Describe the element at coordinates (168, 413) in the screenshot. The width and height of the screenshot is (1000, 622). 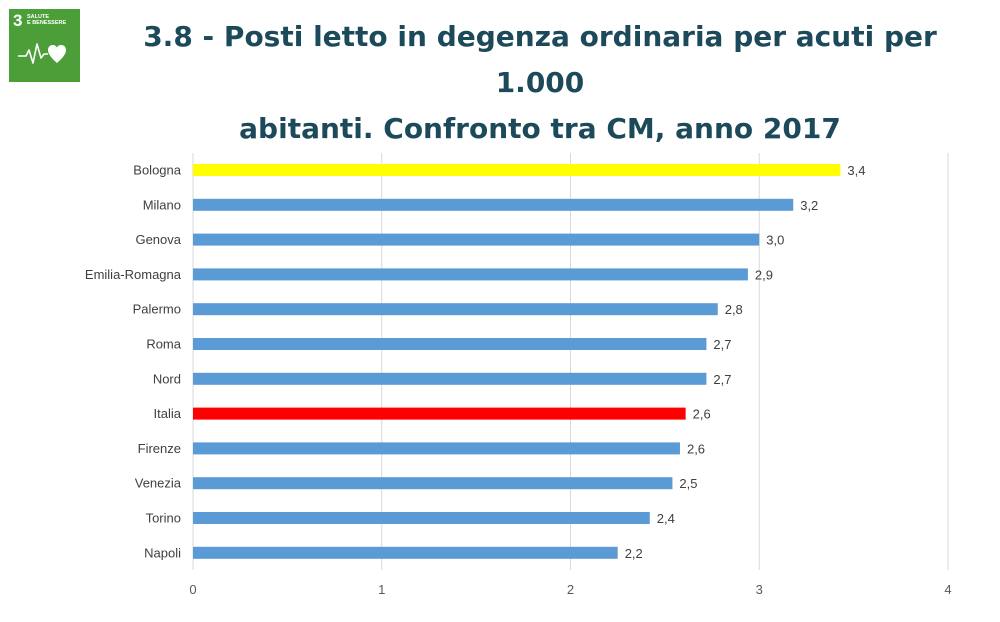
I see `category-label: Italia` at that location.